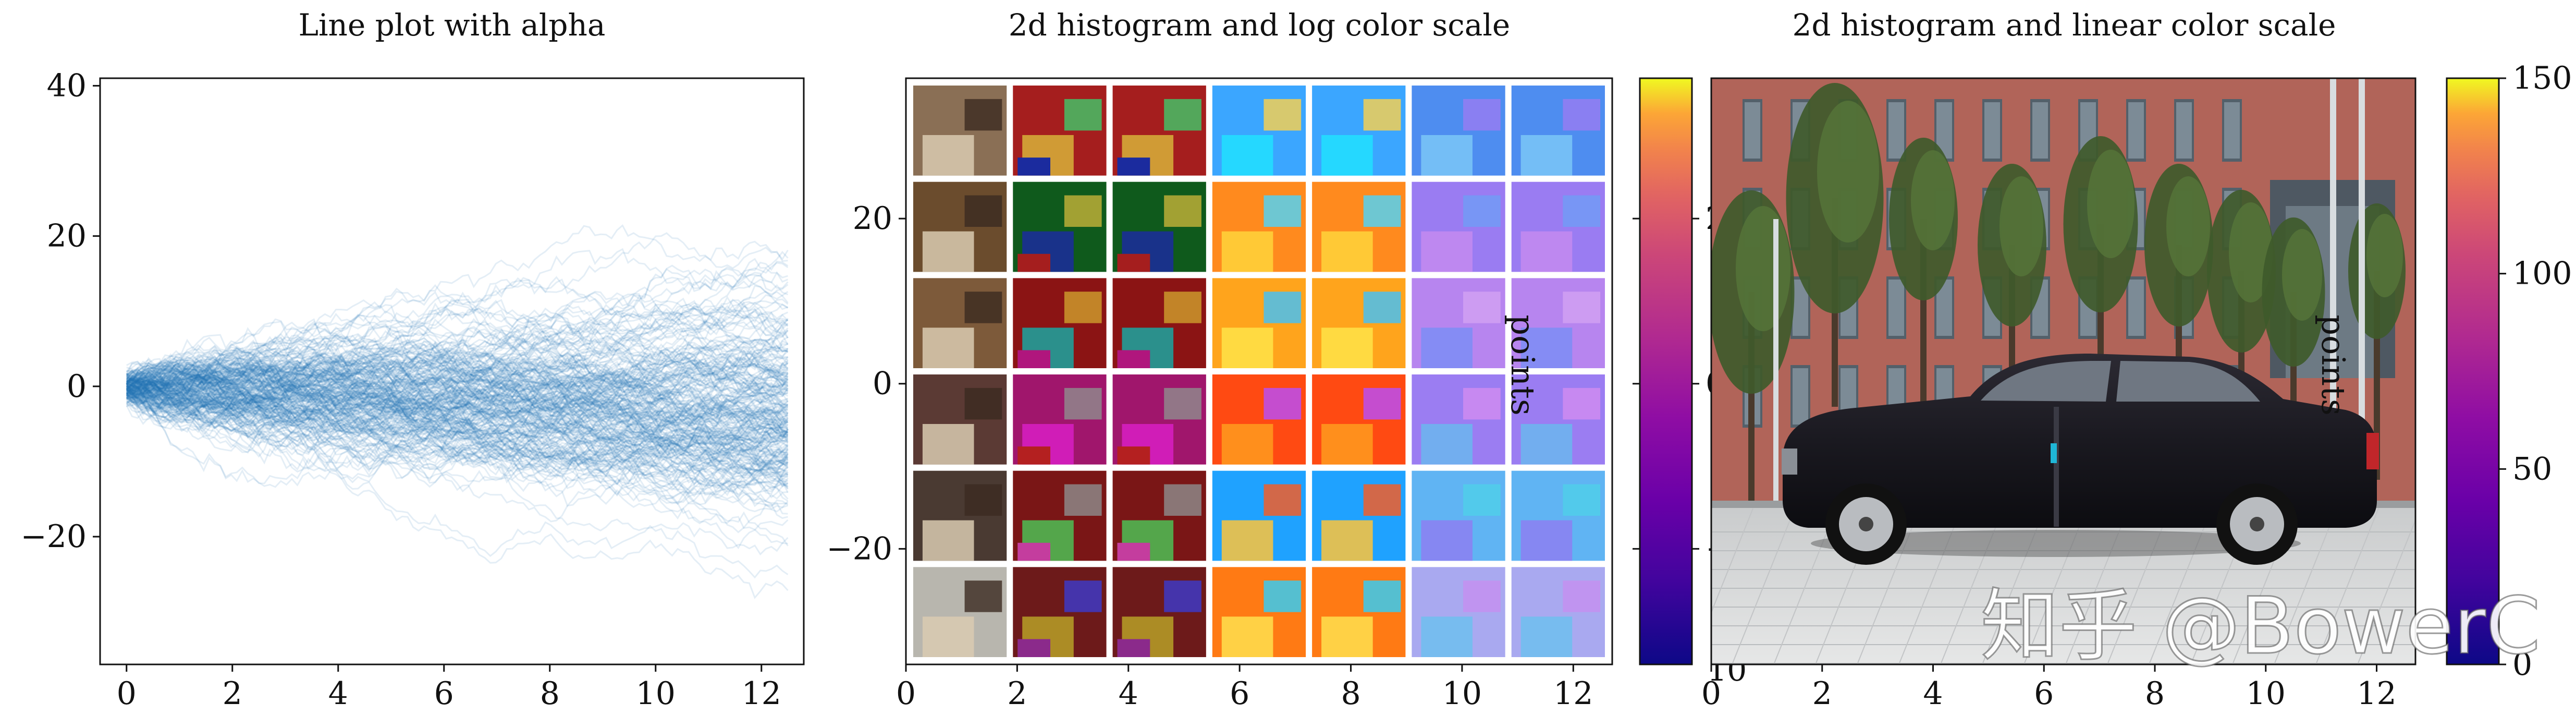 Image resolution: width=2576 pixels, height=727 pixels. I want to click on linear-xtick-label: 8, so click(2155, 693).